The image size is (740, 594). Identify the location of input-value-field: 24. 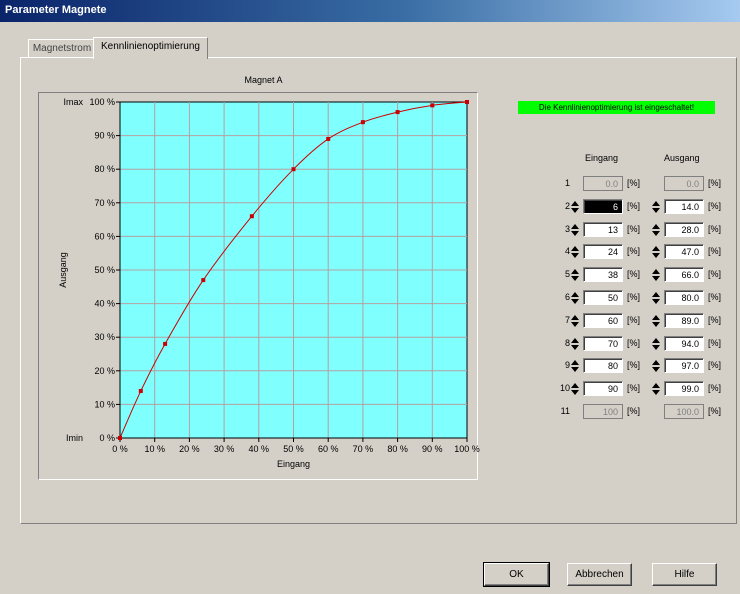
(603, 252).